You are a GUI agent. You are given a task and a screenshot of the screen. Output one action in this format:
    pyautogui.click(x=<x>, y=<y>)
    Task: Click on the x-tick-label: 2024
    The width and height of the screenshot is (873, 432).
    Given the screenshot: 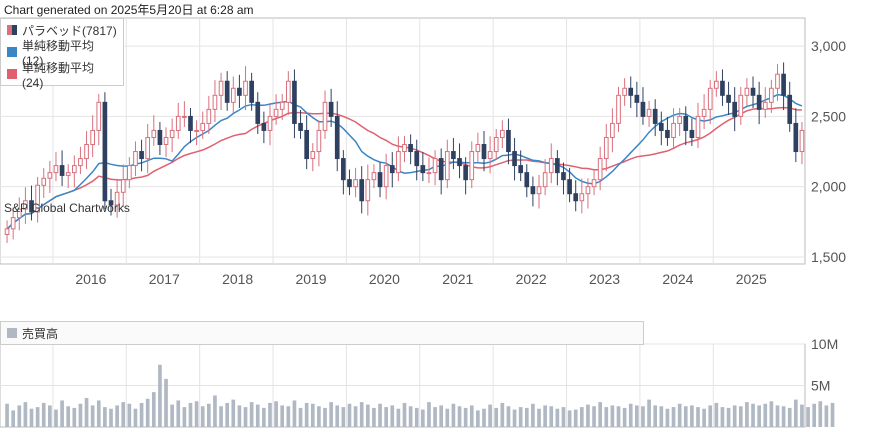 What is the action you would take?
    pyautogui.click(x=677, y=279)
    